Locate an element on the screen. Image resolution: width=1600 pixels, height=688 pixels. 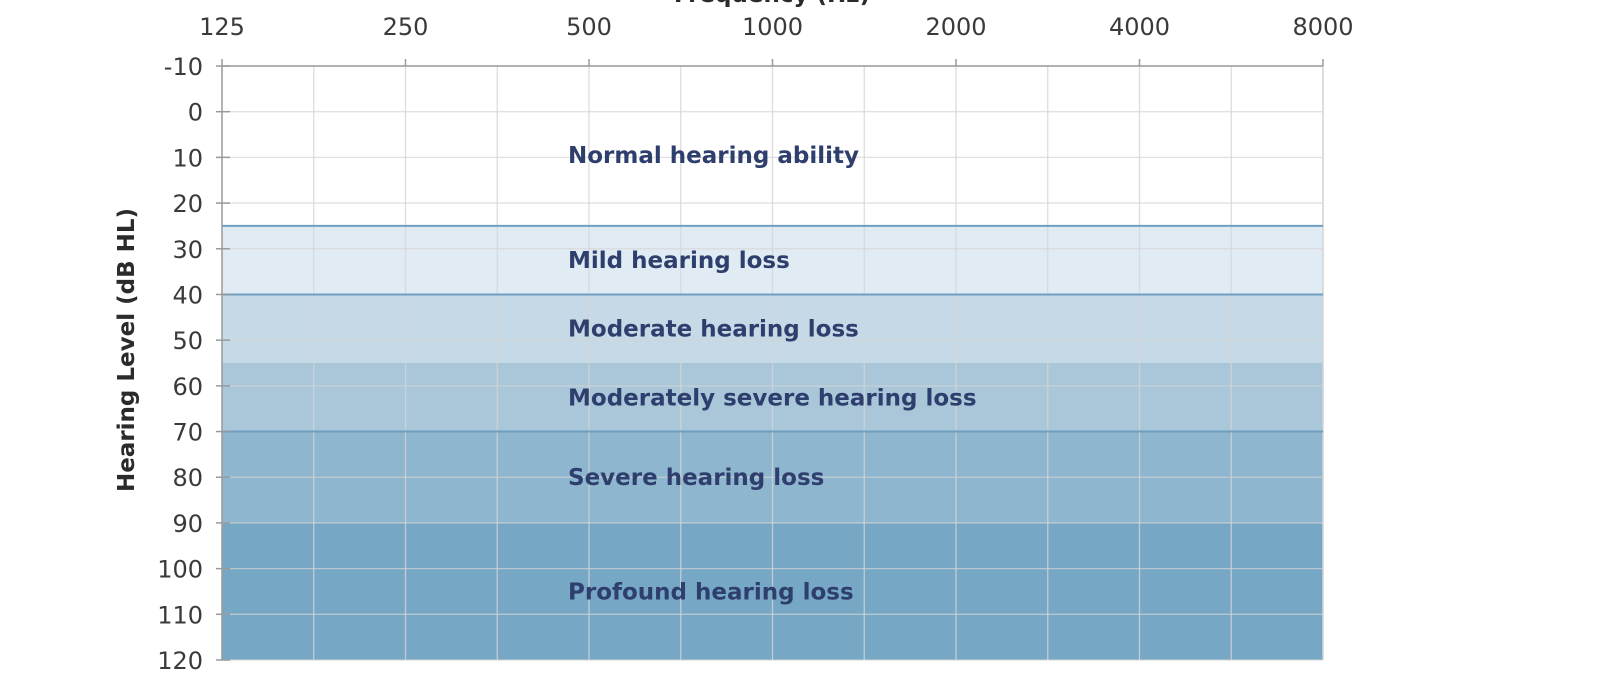
y-tick-label: 50 is located at coordinates (187, 341).